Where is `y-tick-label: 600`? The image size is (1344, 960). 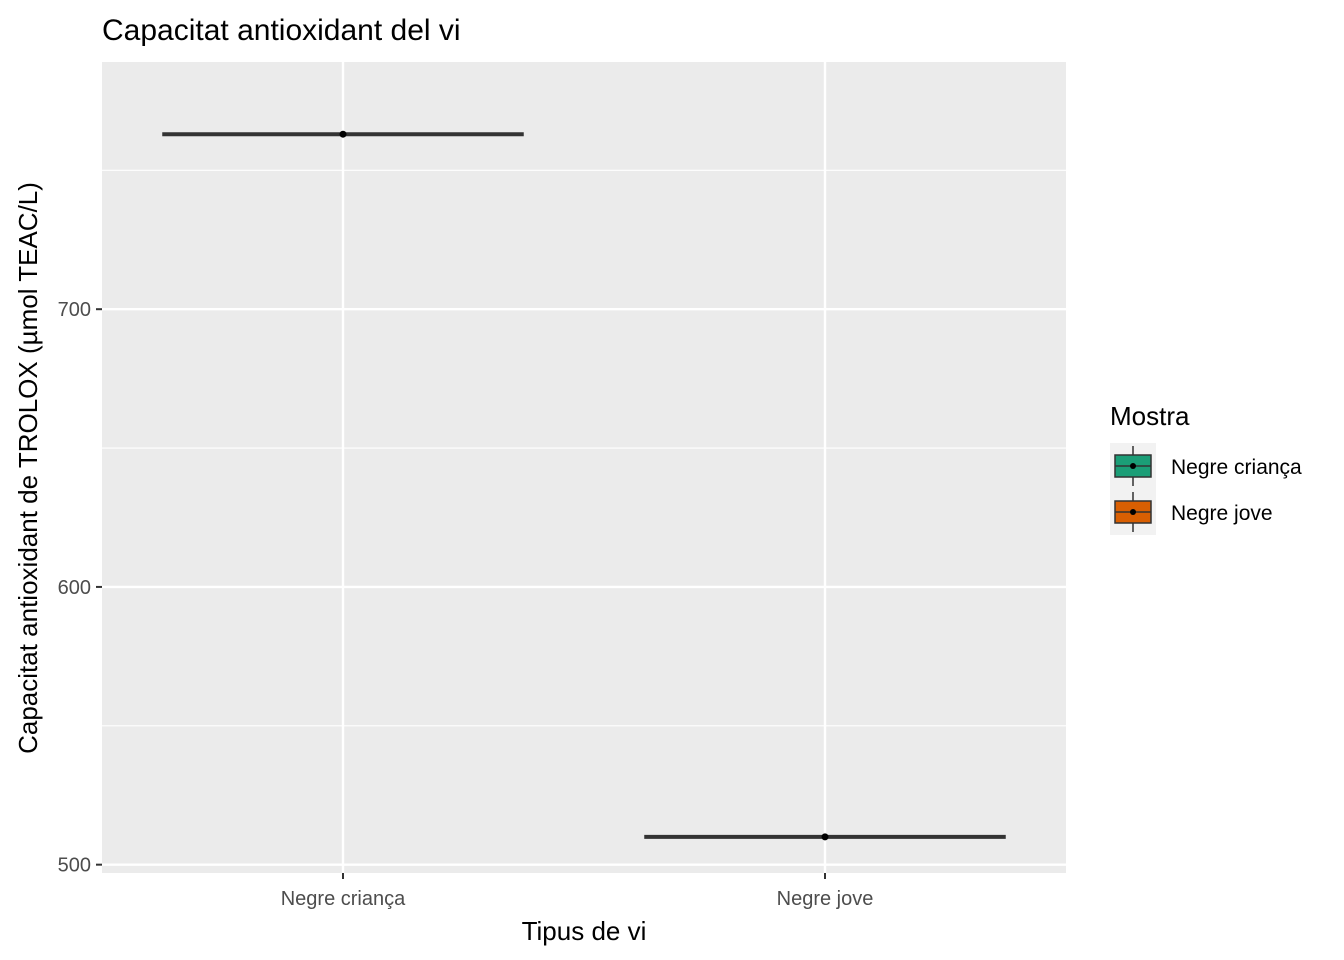 y-tick-label: 600 is located at coordinates (74, 588).